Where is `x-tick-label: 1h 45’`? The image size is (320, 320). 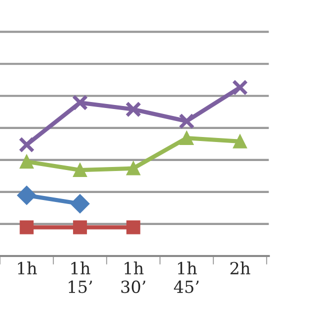 x-tick-label: 1h 45’ is located at coordinates (186, 278).